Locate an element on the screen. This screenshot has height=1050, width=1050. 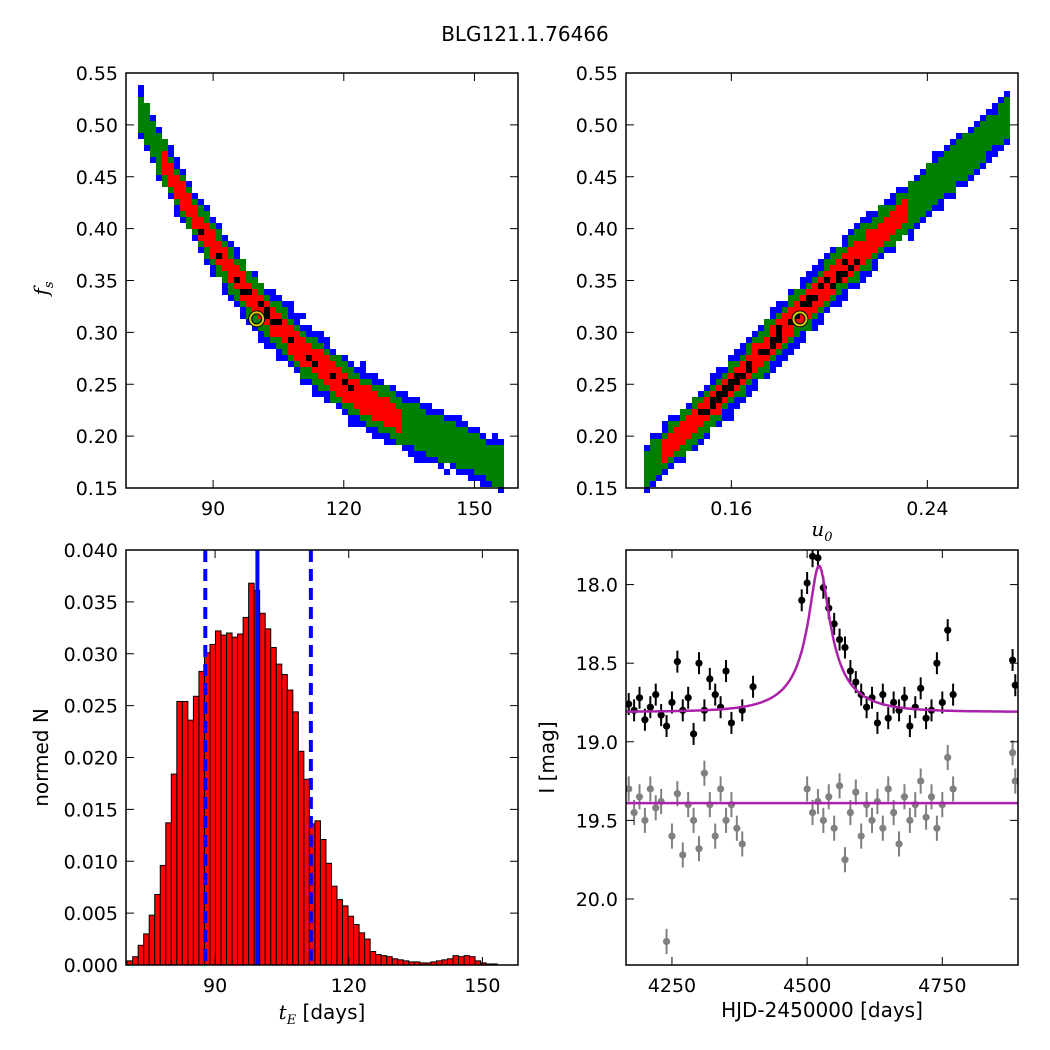
x-axis-label: HJD-2450000 [days] is located at coordinates (822, 1010).